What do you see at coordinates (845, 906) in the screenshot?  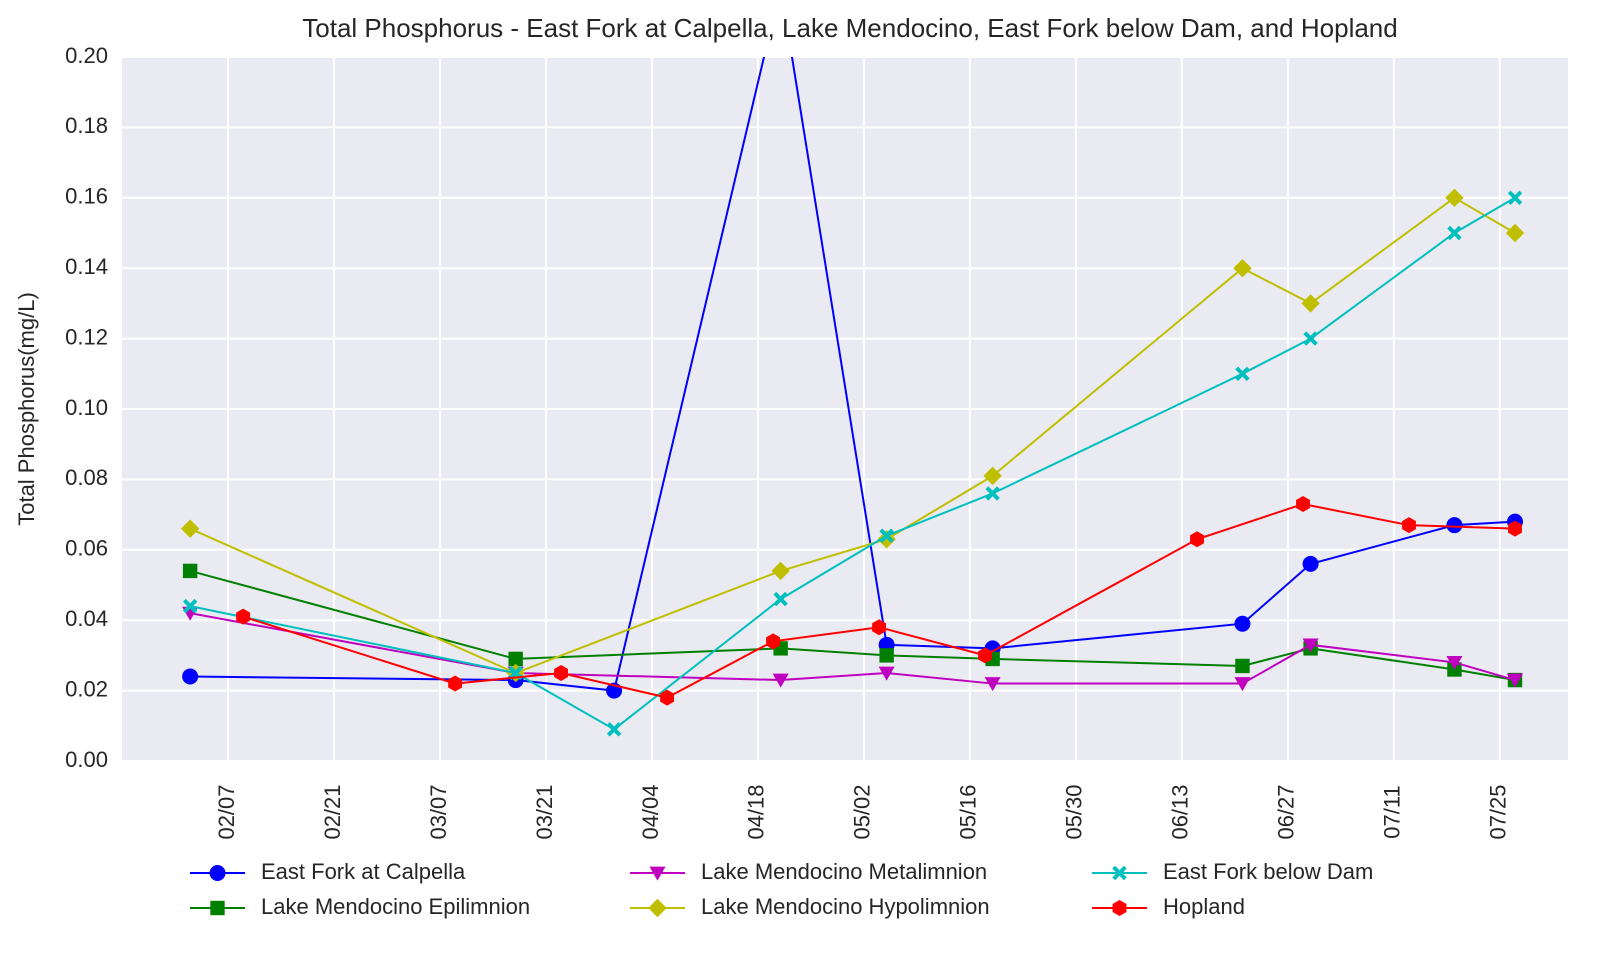 I see `legend-label: Lake Mendocino Hypolimnion` at bounding box center [845, 906].